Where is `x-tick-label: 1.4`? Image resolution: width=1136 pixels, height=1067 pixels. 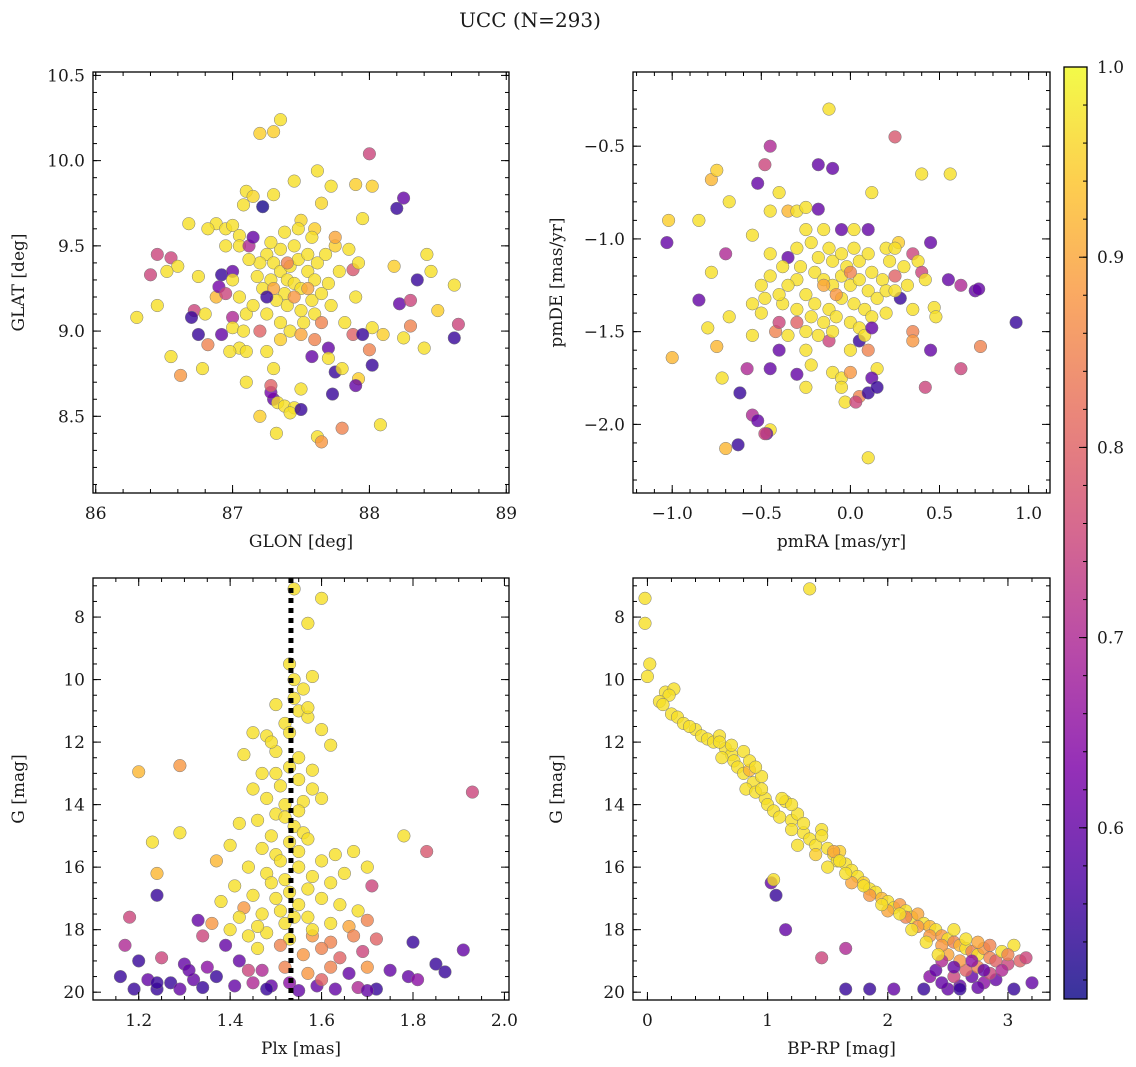 x-tick-label: 1.4 is located at coordinates (230, 1021).